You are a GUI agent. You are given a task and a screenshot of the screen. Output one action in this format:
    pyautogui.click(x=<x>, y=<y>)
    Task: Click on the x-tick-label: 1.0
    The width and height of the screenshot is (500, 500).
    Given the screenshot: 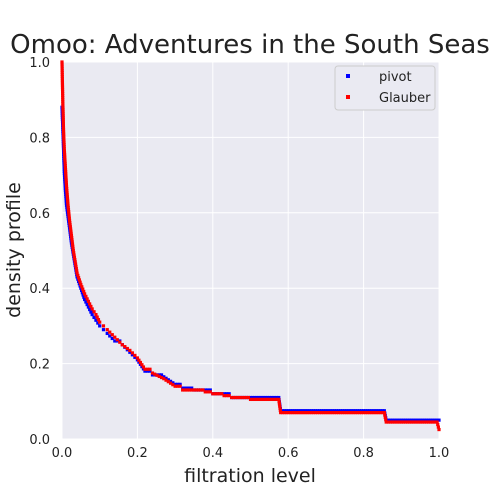 What is the action you would take?
    pyautogui.click(x=439, y=453)
    